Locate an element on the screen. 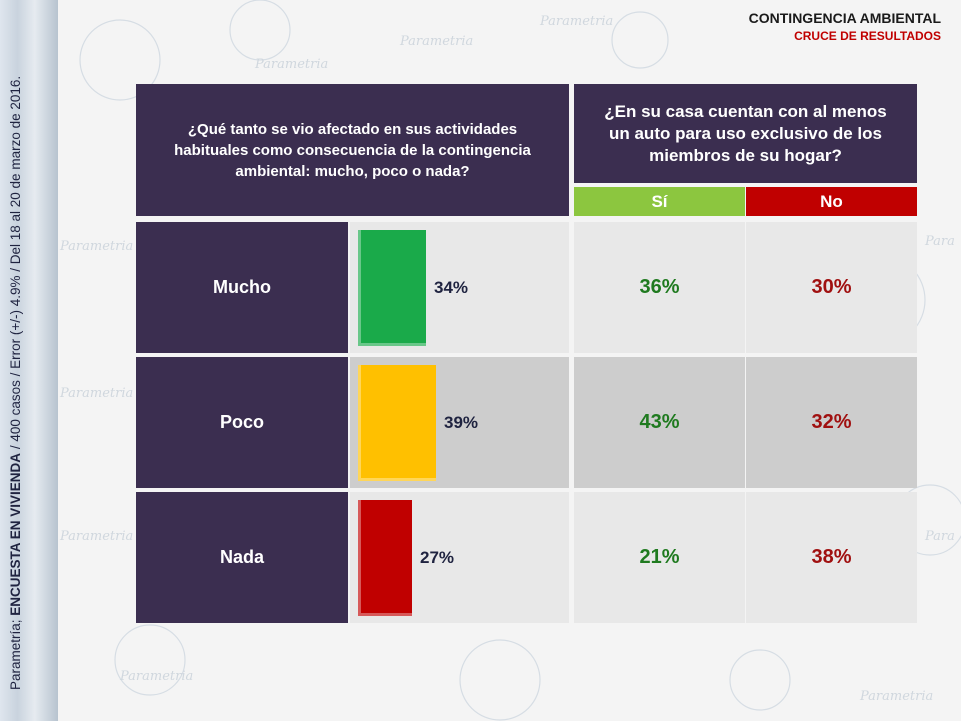  source-survey: ENCUESTA EN VIVIENDA is located at coordinates (15, 534).